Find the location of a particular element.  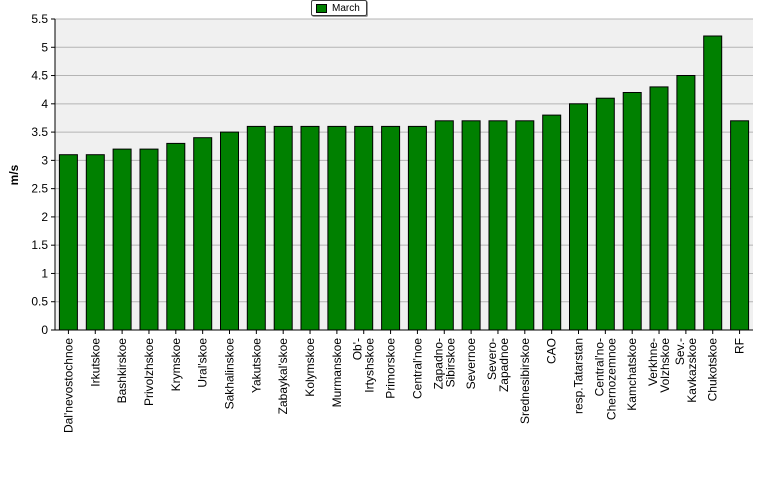

x-tick-label-line: Sev.- is located at coordinates (680, 351).